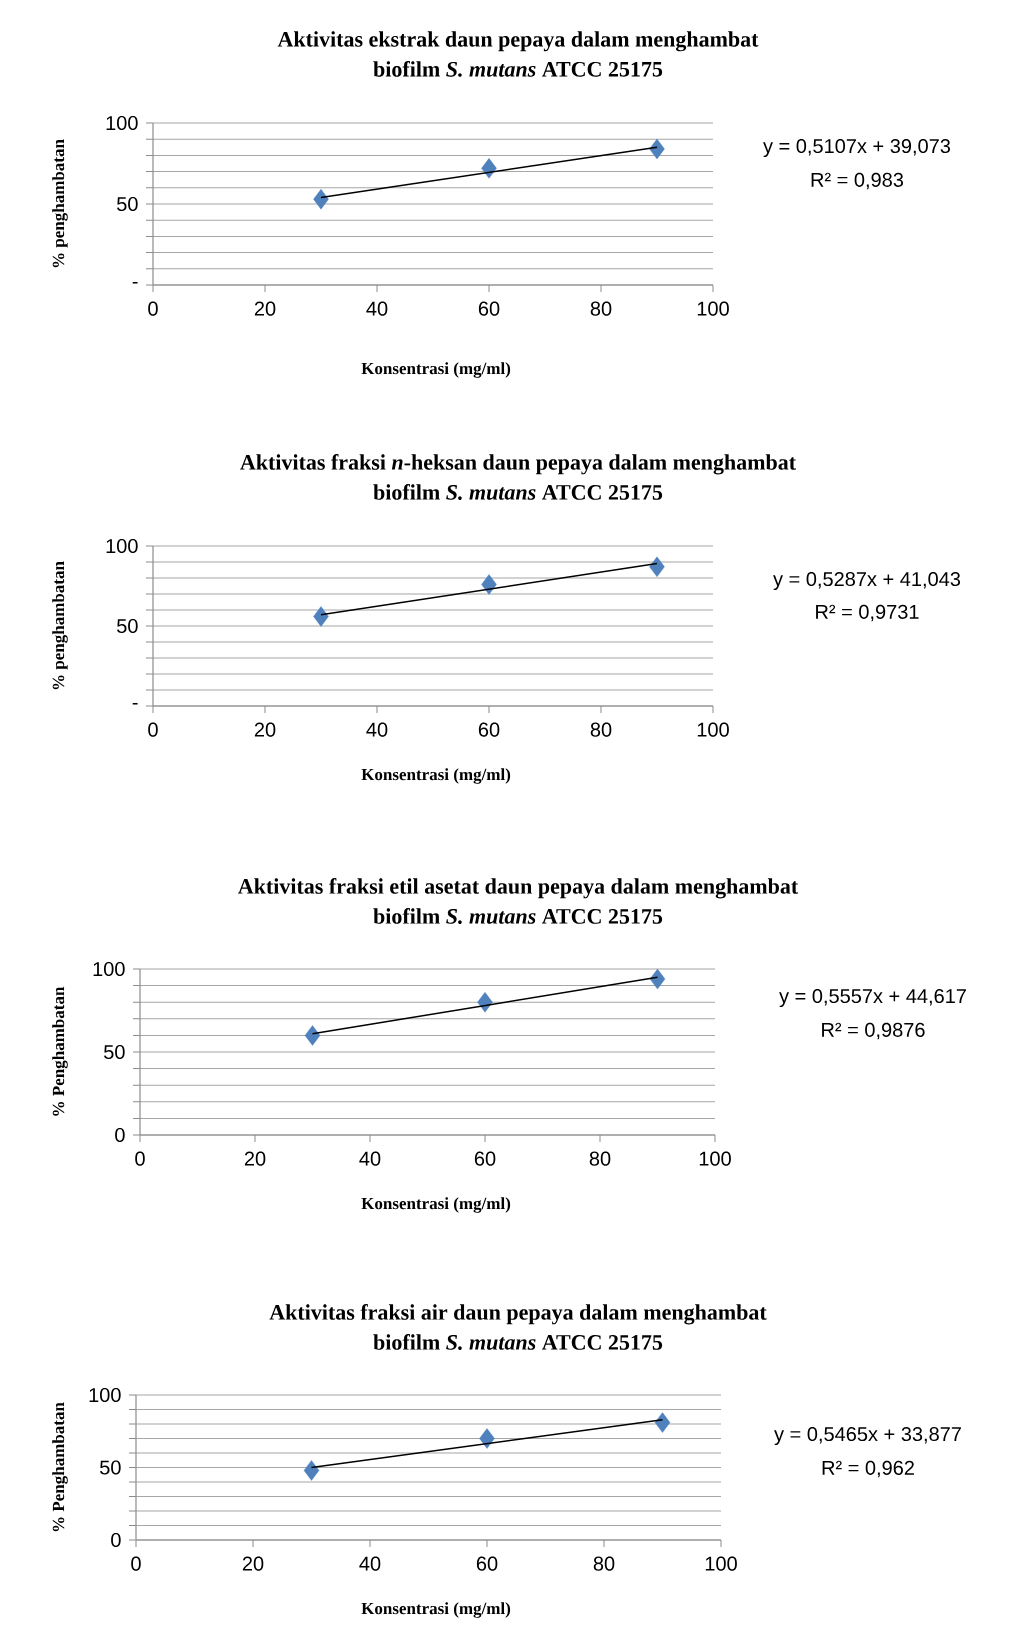 The width and height of the screenshot is (1019, 1647). Describe the element at coordinates (867, 613) in the screenshot. I see `text: R² = 0,9731` at that location.